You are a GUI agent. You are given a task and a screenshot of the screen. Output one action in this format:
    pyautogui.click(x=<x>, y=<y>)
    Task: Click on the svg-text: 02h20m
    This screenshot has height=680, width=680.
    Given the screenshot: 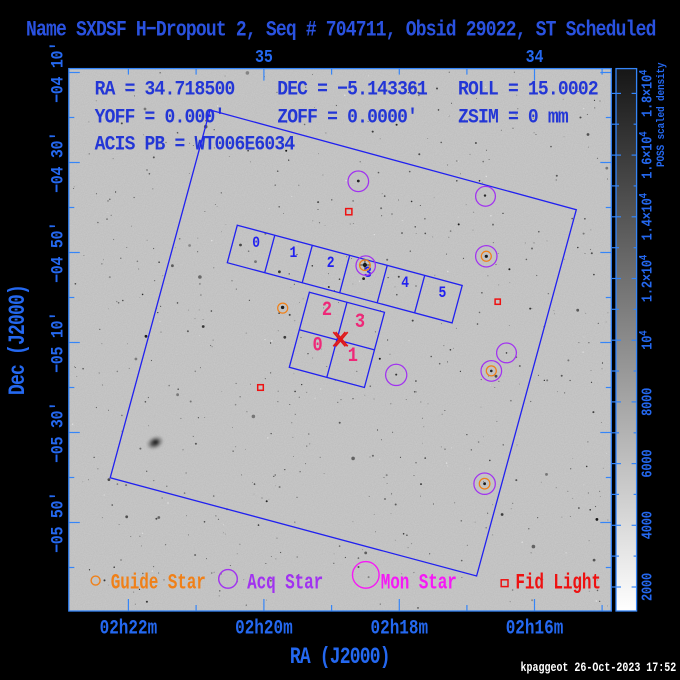 What is the action you would take?
    pyautogui.click(x=264, y=629)
    